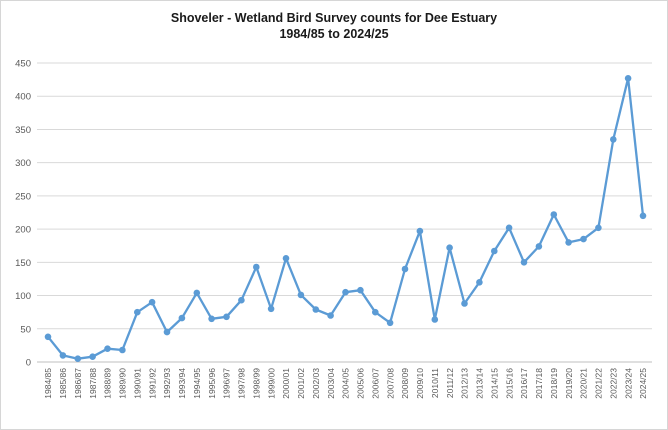 The width and height of the screenshot is (668, 430). Describe the element at coordinates (316, 383) in the screenshot. I see `x-tick-label: 2002/03` at that location.